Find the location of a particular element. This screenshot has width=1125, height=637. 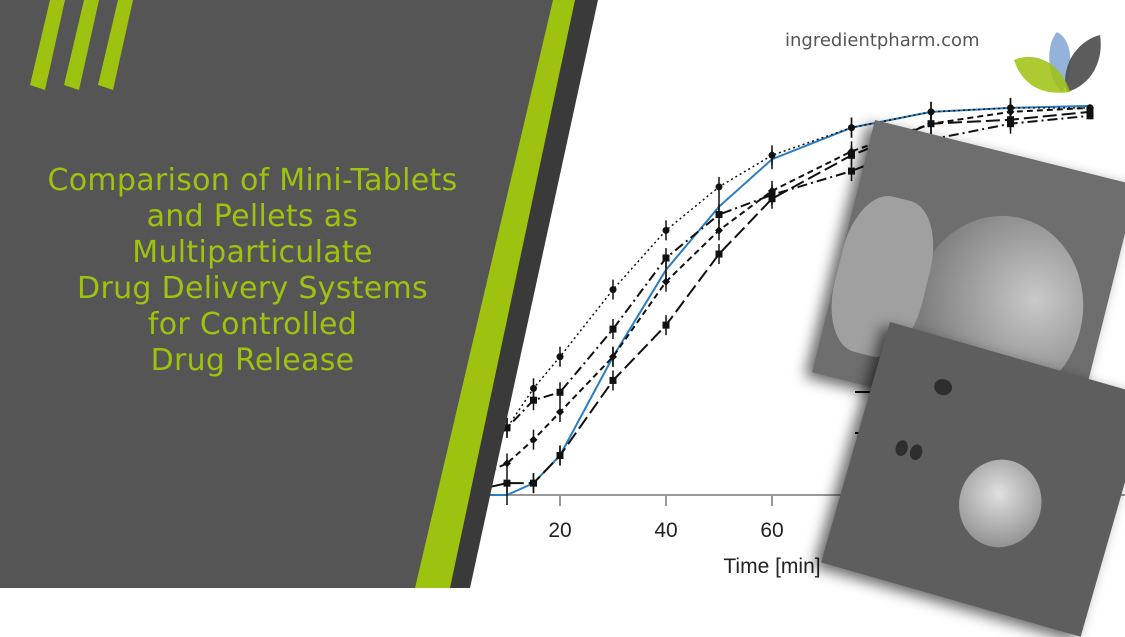

x-tick-label: 40 is located at coordinates (665, 530).